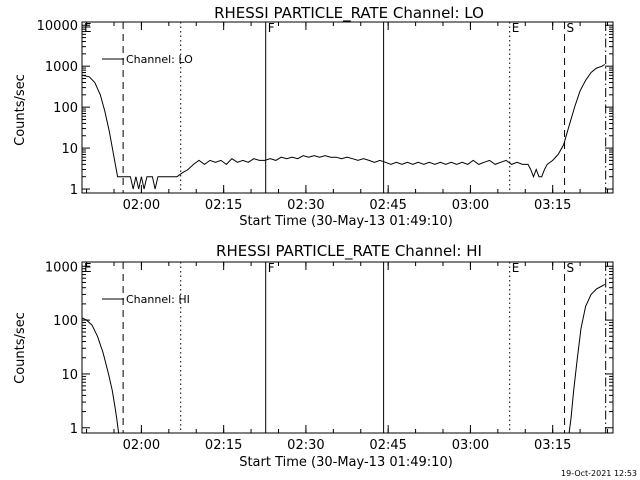 This screenshot has height=480, width=640. Describe the element at coordinates (571, 28) in the screenshot. I see `lo-event-marker-label: S` at that location.